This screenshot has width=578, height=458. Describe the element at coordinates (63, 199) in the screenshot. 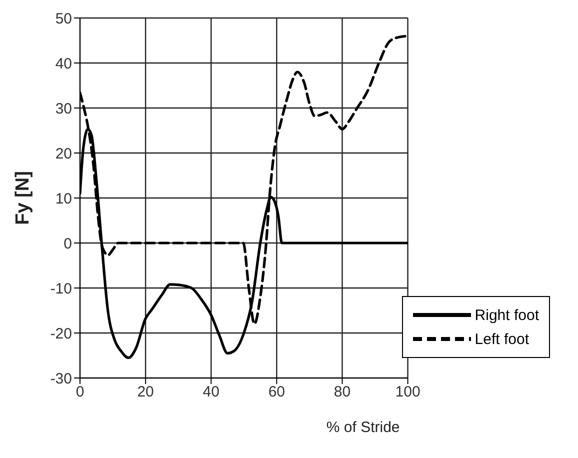

I see `y-tick-label: 10` at that location.